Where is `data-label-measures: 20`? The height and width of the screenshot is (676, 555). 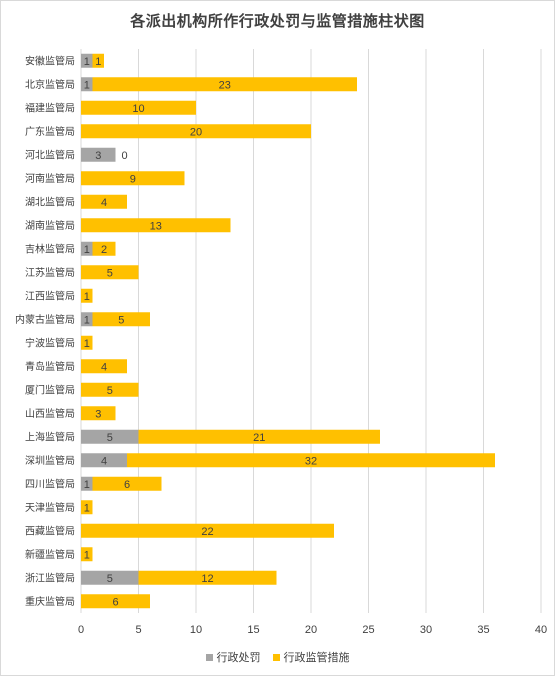 data-label-measures: 20 is located at coordinates (196, 132).